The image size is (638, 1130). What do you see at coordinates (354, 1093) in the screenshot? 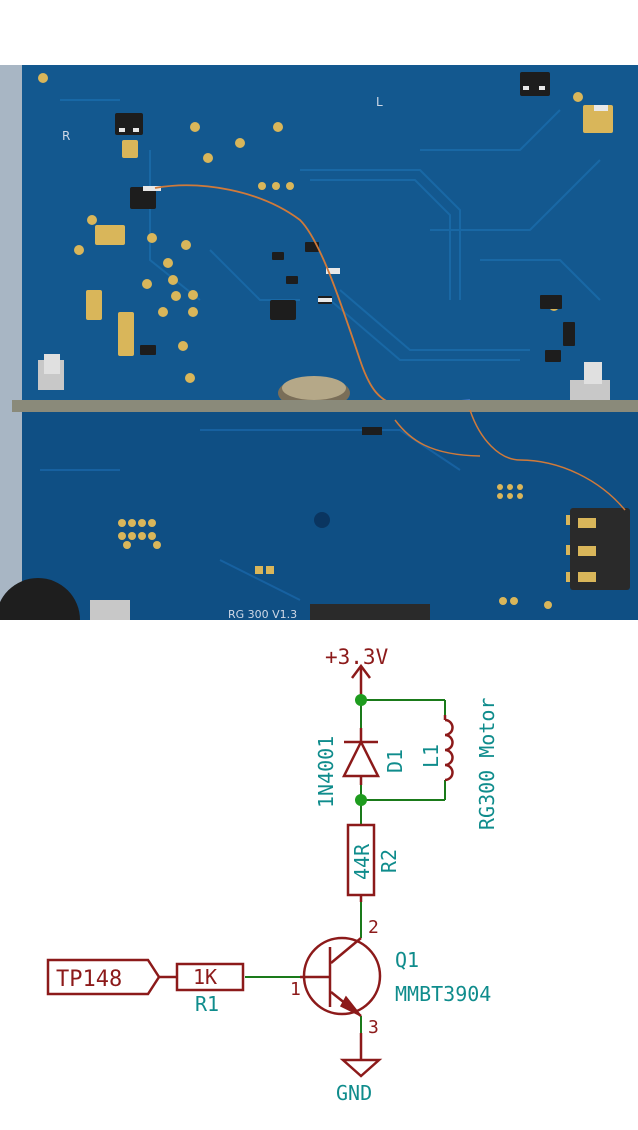
I see `ground-label: GND` at bounding box center [354, 1093].